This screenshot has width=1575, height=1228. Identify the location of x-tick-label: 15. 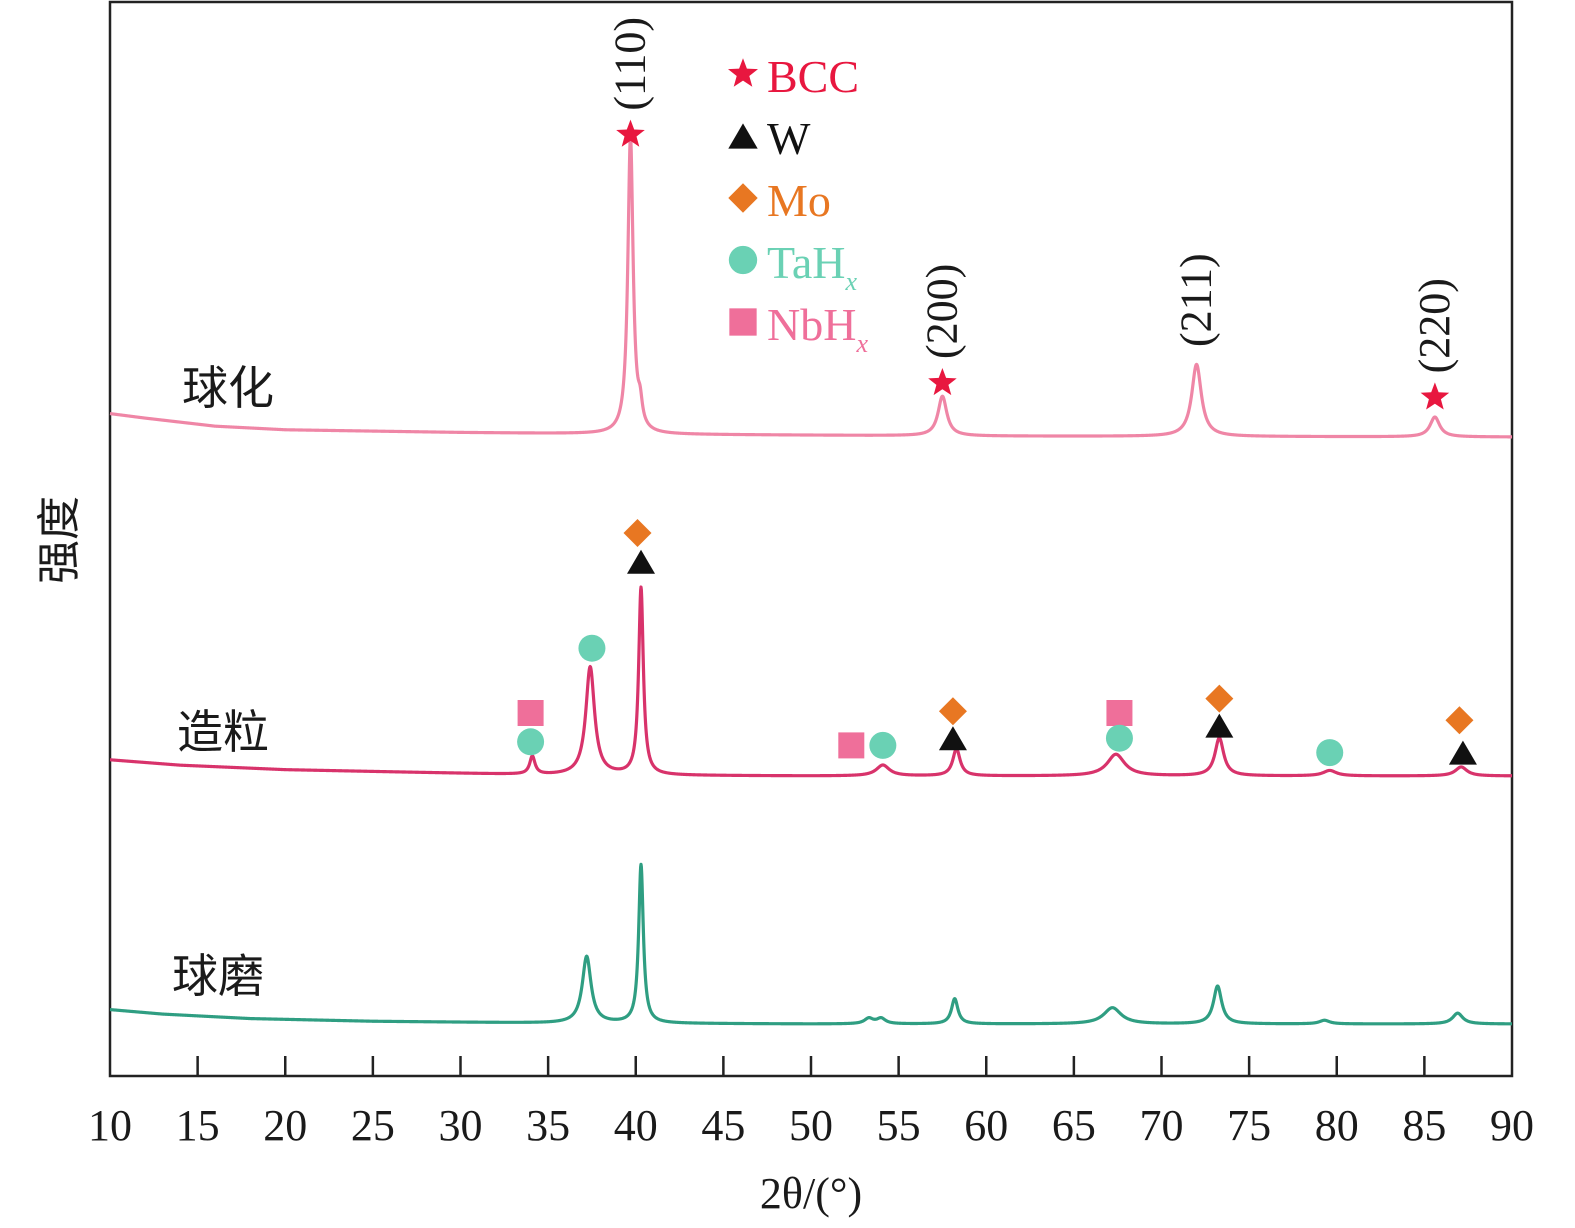
(198, 1125).